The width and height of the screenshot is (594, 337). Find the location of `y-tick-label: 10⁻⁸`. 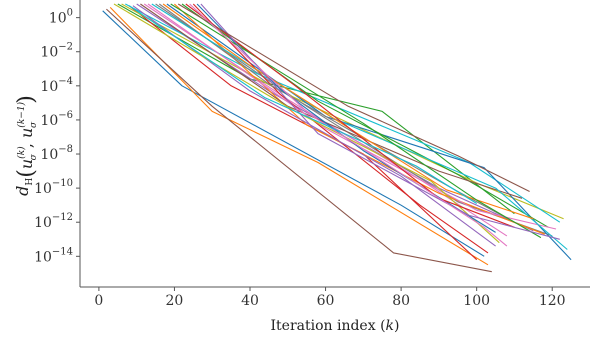

y-tick-label: 10⁻⁸ is located at coordinates (56, 153).